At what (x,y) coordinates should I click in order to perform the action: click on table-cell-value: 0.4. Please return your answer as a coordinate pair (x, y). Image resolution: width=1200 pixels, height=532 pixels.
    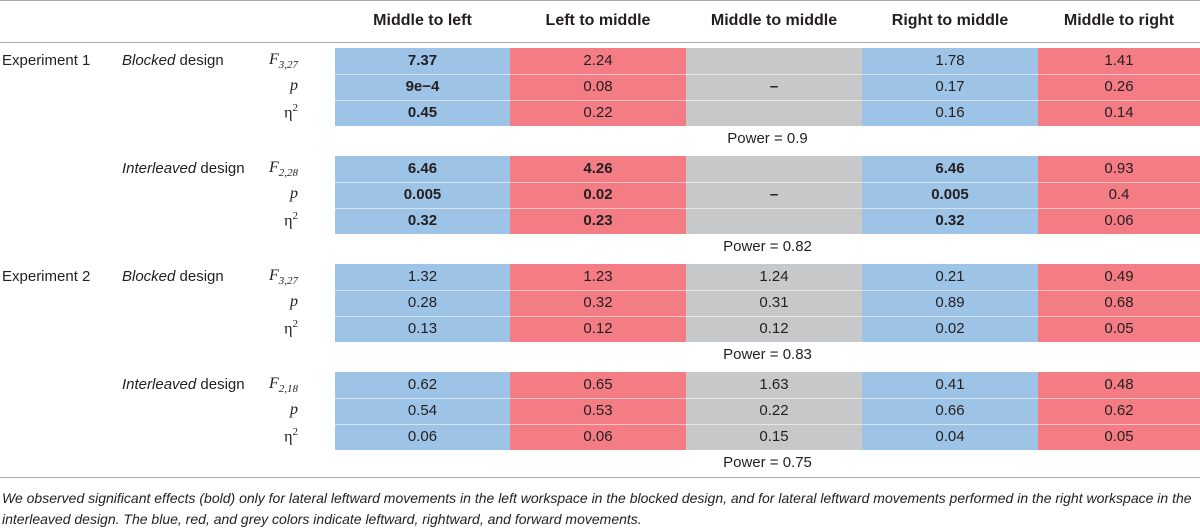
    Looking at the image, I should click on (1119, 194).